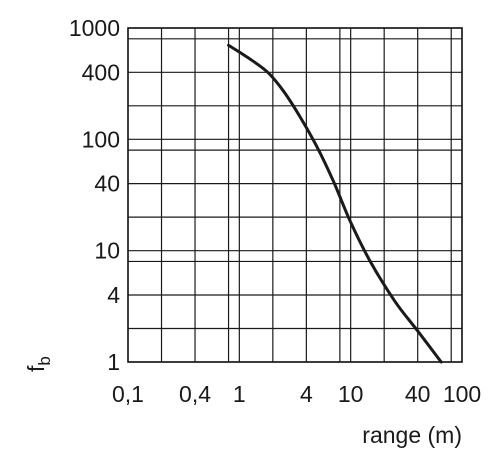 Image resolution: width=500 pixels, height=465 pixels. What do you see at coordinates (412, 435) in the screenshot?
I see `x-axis-label: range (m)` at bounding box center [412, 435].